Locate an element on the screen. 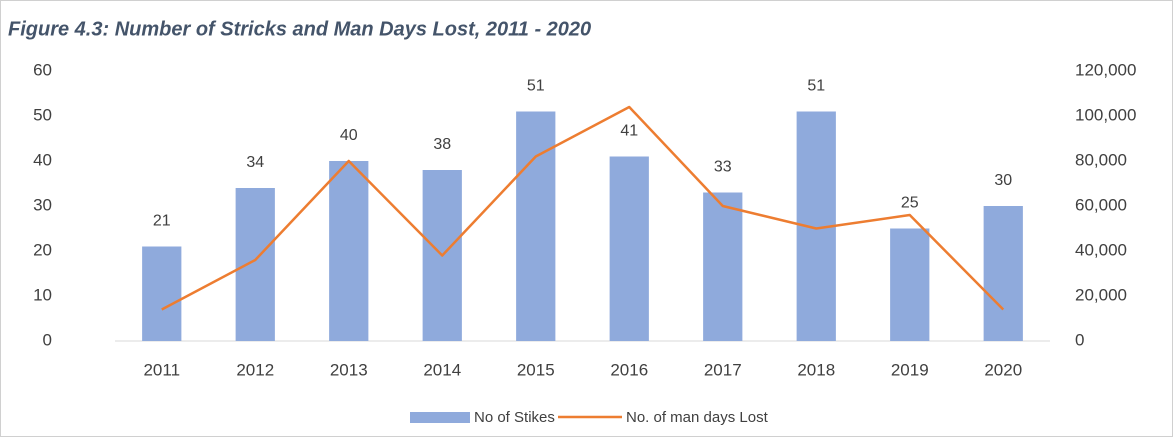  data-label: 30 is located at coordinates (1003, 180).